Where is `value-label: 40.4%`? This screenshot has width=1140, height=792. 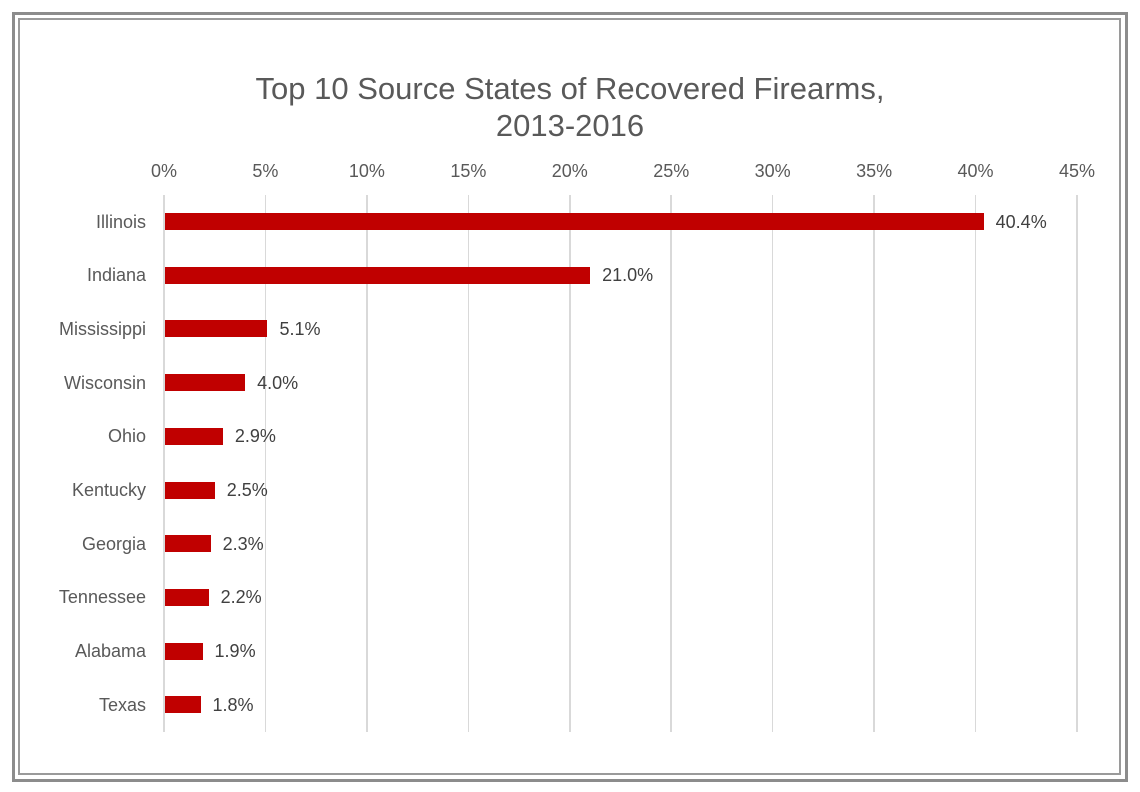 value-label: 40.4% is located at coordinates (1021, 221).